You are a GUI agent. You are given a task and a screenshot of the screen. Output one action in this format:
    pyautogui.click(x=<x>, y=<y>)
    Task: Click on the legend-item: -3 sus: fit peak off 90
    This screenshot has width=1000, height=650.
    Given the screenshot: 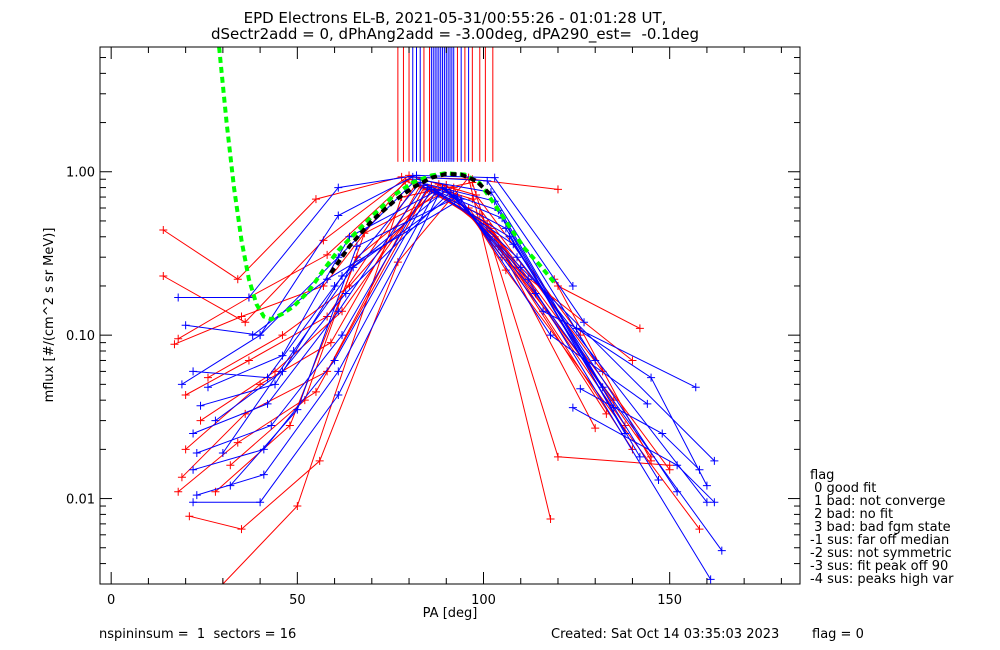 What is the action you would take?
    pyautogui.click(x=879, y=566)
    